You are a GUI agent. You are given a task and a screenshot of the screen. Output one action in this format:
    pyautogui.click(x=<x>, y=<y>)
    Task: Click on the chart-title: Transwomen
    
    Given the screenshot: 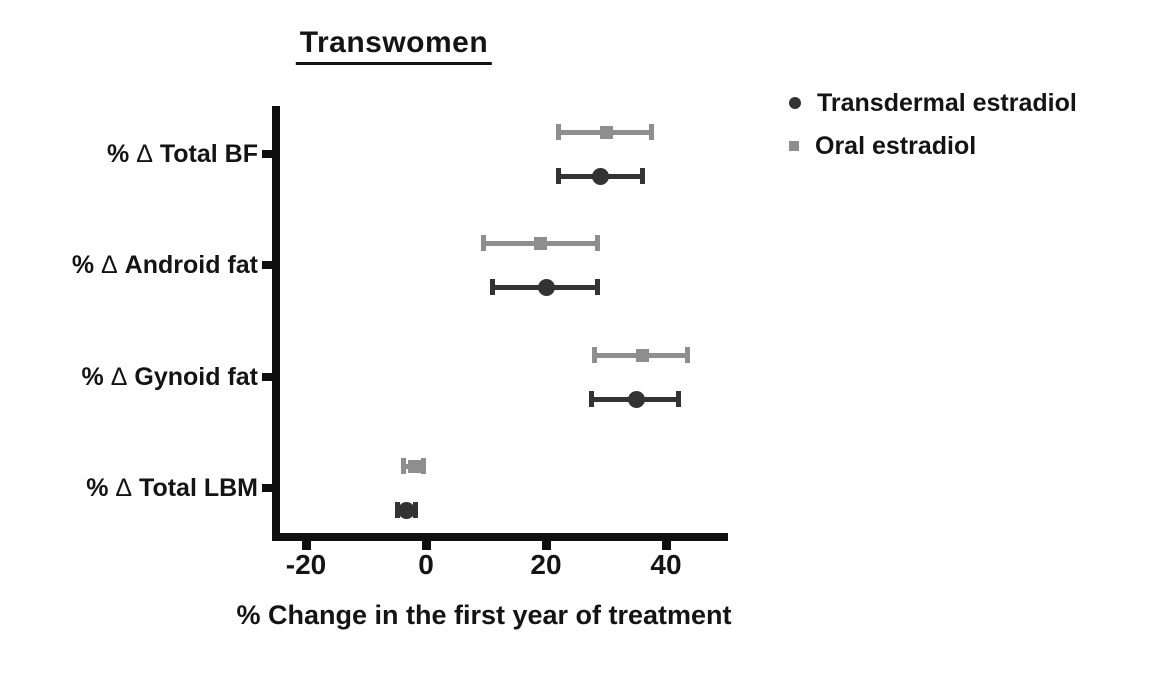 What is the action you would take?
    pyautogui.click(x=394, y=45)
    